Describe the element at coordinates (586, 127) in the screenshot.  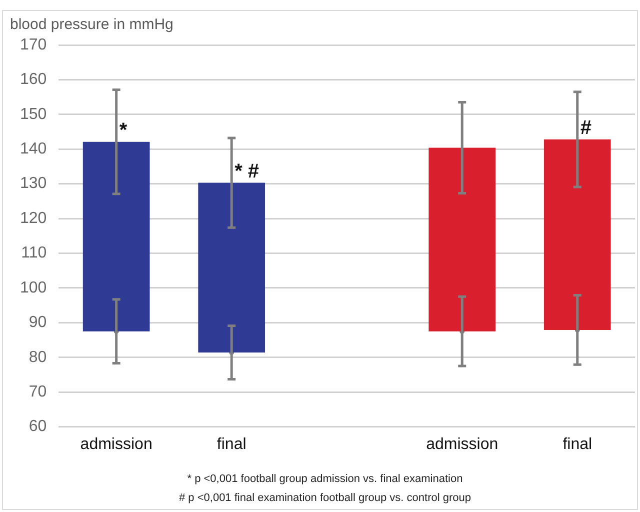
I see `data-label: #` at that location.